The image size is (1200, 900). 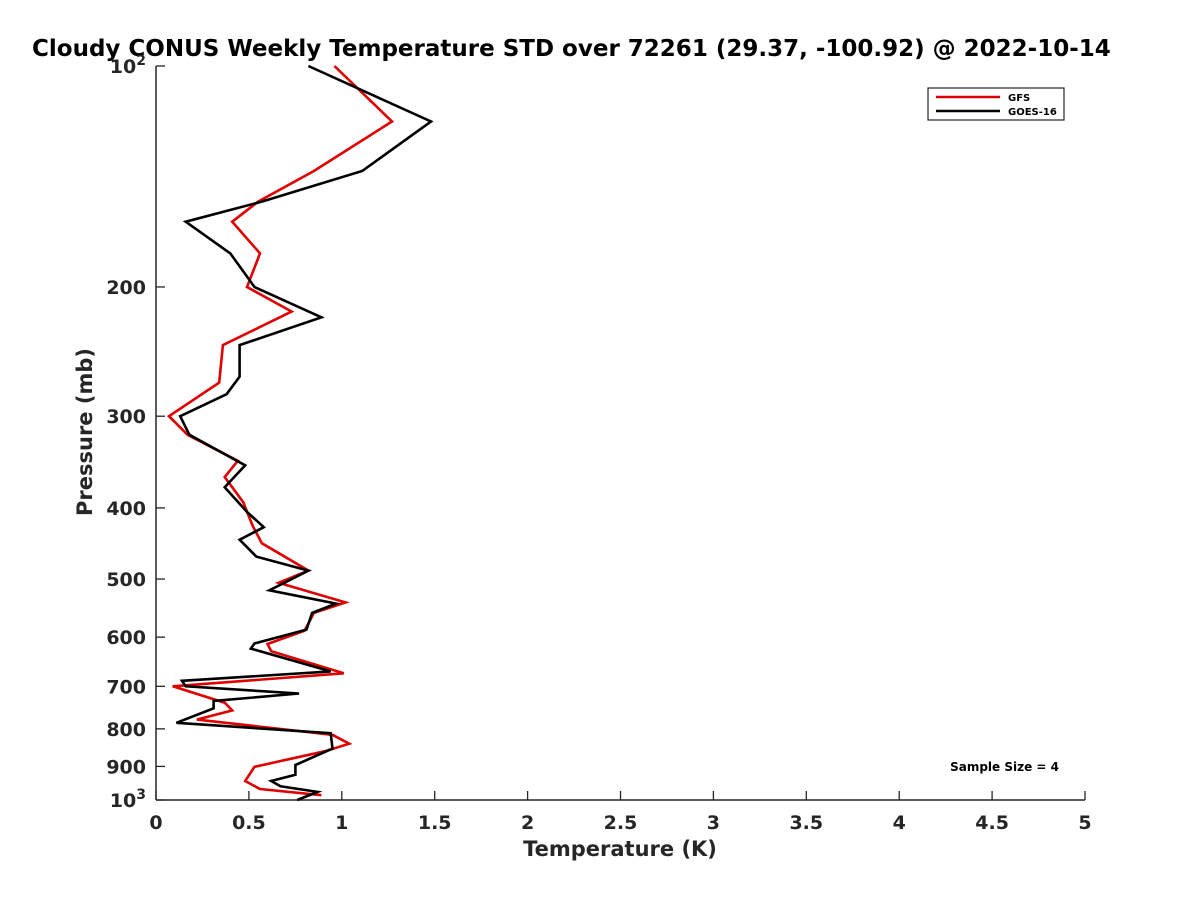 I want to click on x-tick-label: 3, so click(x=713, y=823).